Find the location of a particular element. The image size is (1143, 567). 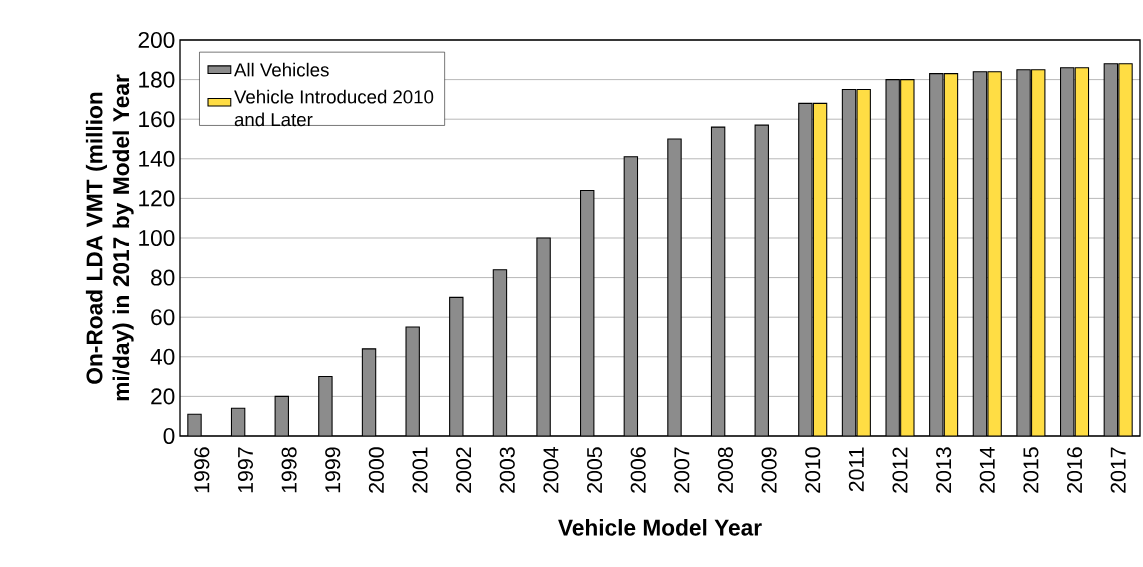

x-tick-label: 2004 is located at coordinates (551, 470).